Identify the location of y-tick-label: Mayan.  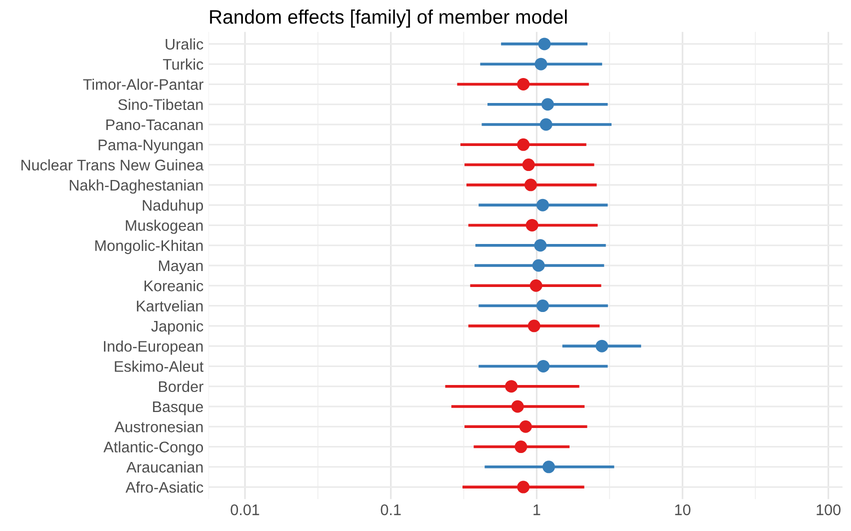
(181, 267).